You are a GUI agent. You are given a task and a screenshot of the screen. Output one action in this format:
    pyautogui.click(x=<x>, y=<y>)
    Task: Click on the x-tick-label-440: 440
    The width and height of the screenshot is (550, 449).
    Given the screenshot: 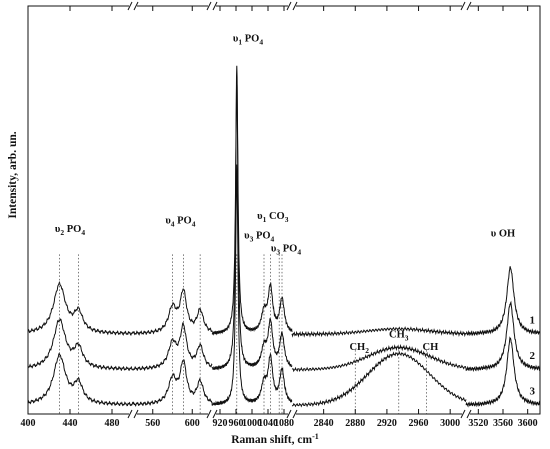 What is the action you would take?
    pyautogui.click(x=70, y=423)
    